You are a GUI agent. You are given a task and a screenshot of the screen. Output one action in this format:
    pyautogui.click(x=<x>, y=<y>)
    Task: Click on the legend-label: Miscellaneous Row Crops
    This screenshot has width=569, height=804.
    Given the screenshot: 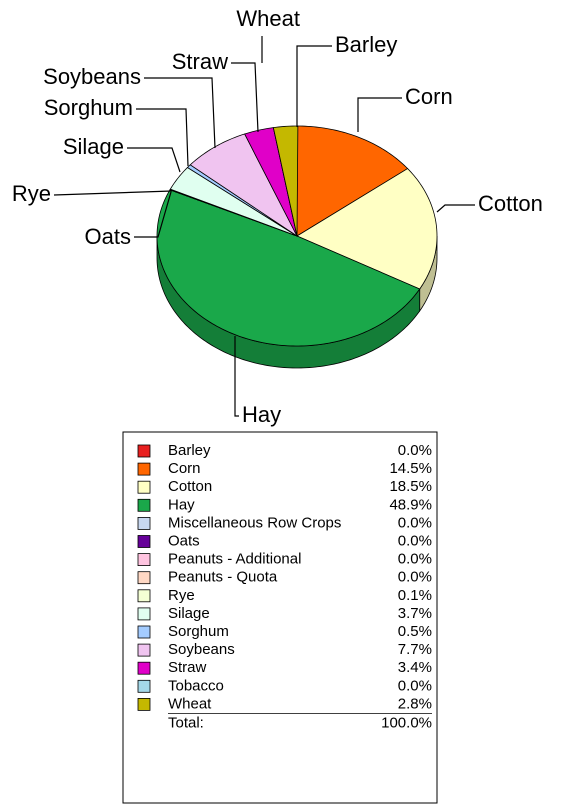 What is the action you would take?
    pyautogui.click(x=254, y=522)
    